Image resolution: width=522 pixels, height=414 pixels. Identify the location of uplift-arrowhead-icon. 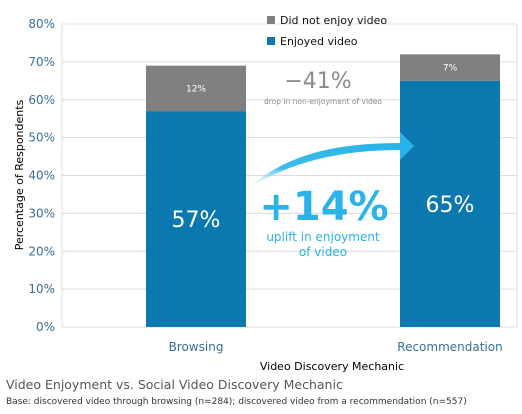
(407, 146).